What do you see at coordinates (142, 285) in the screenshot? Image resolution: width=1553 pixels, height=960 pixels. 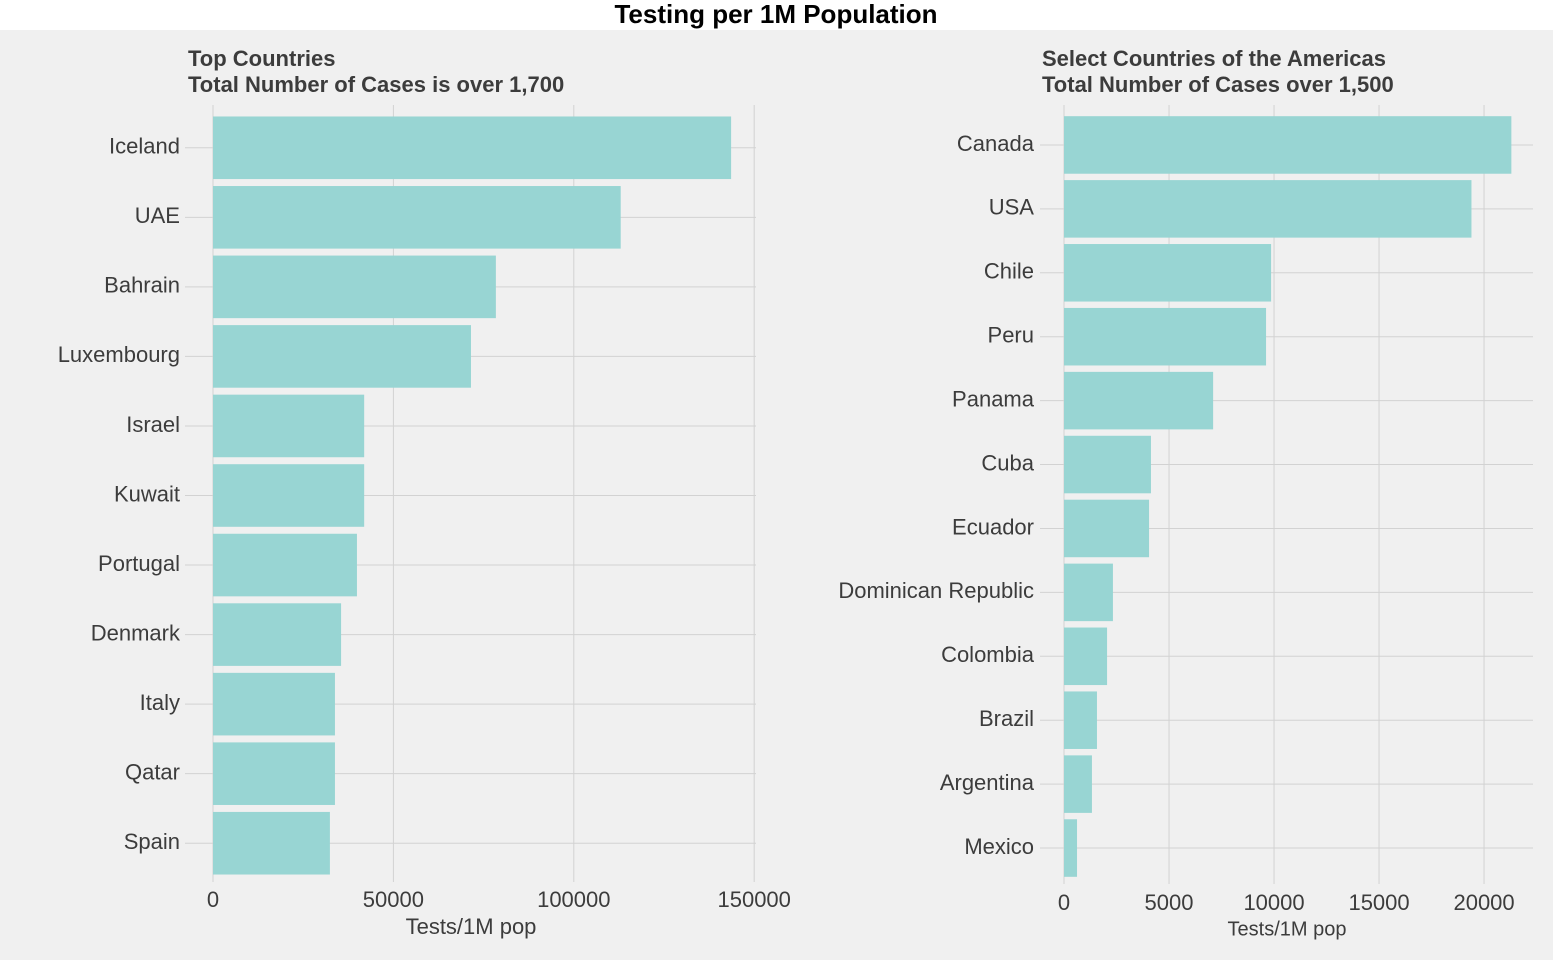 I see `y-tick-label: Bahrain` at bounding box center [142, 285].